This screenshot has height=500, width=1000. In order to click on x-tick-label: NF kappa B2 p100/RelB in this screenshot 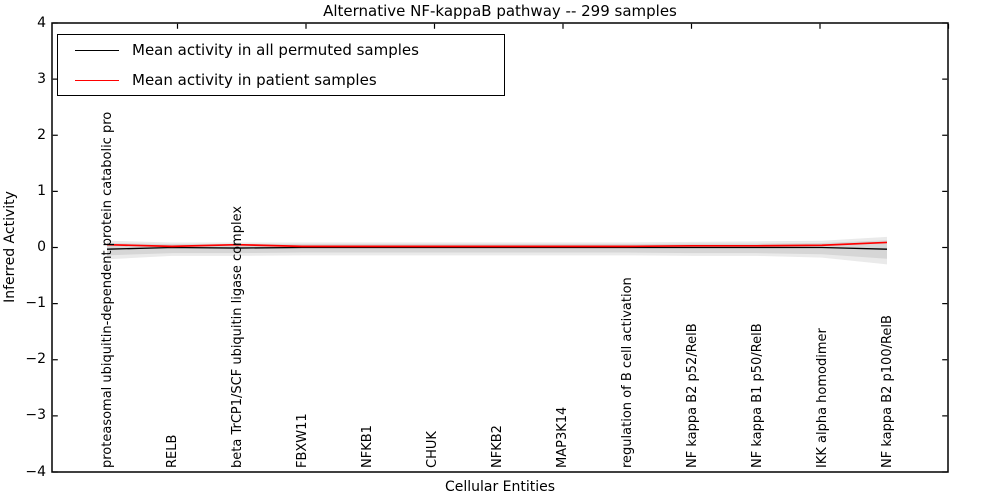, I will do `click(887, 391)`.